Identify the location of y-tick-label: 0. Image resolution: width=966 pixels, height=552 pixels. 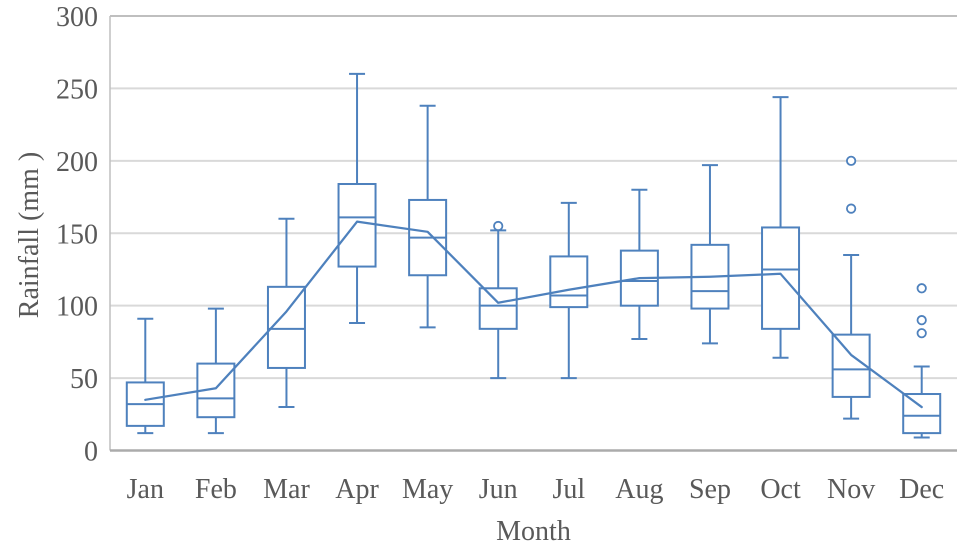
(91, 452).